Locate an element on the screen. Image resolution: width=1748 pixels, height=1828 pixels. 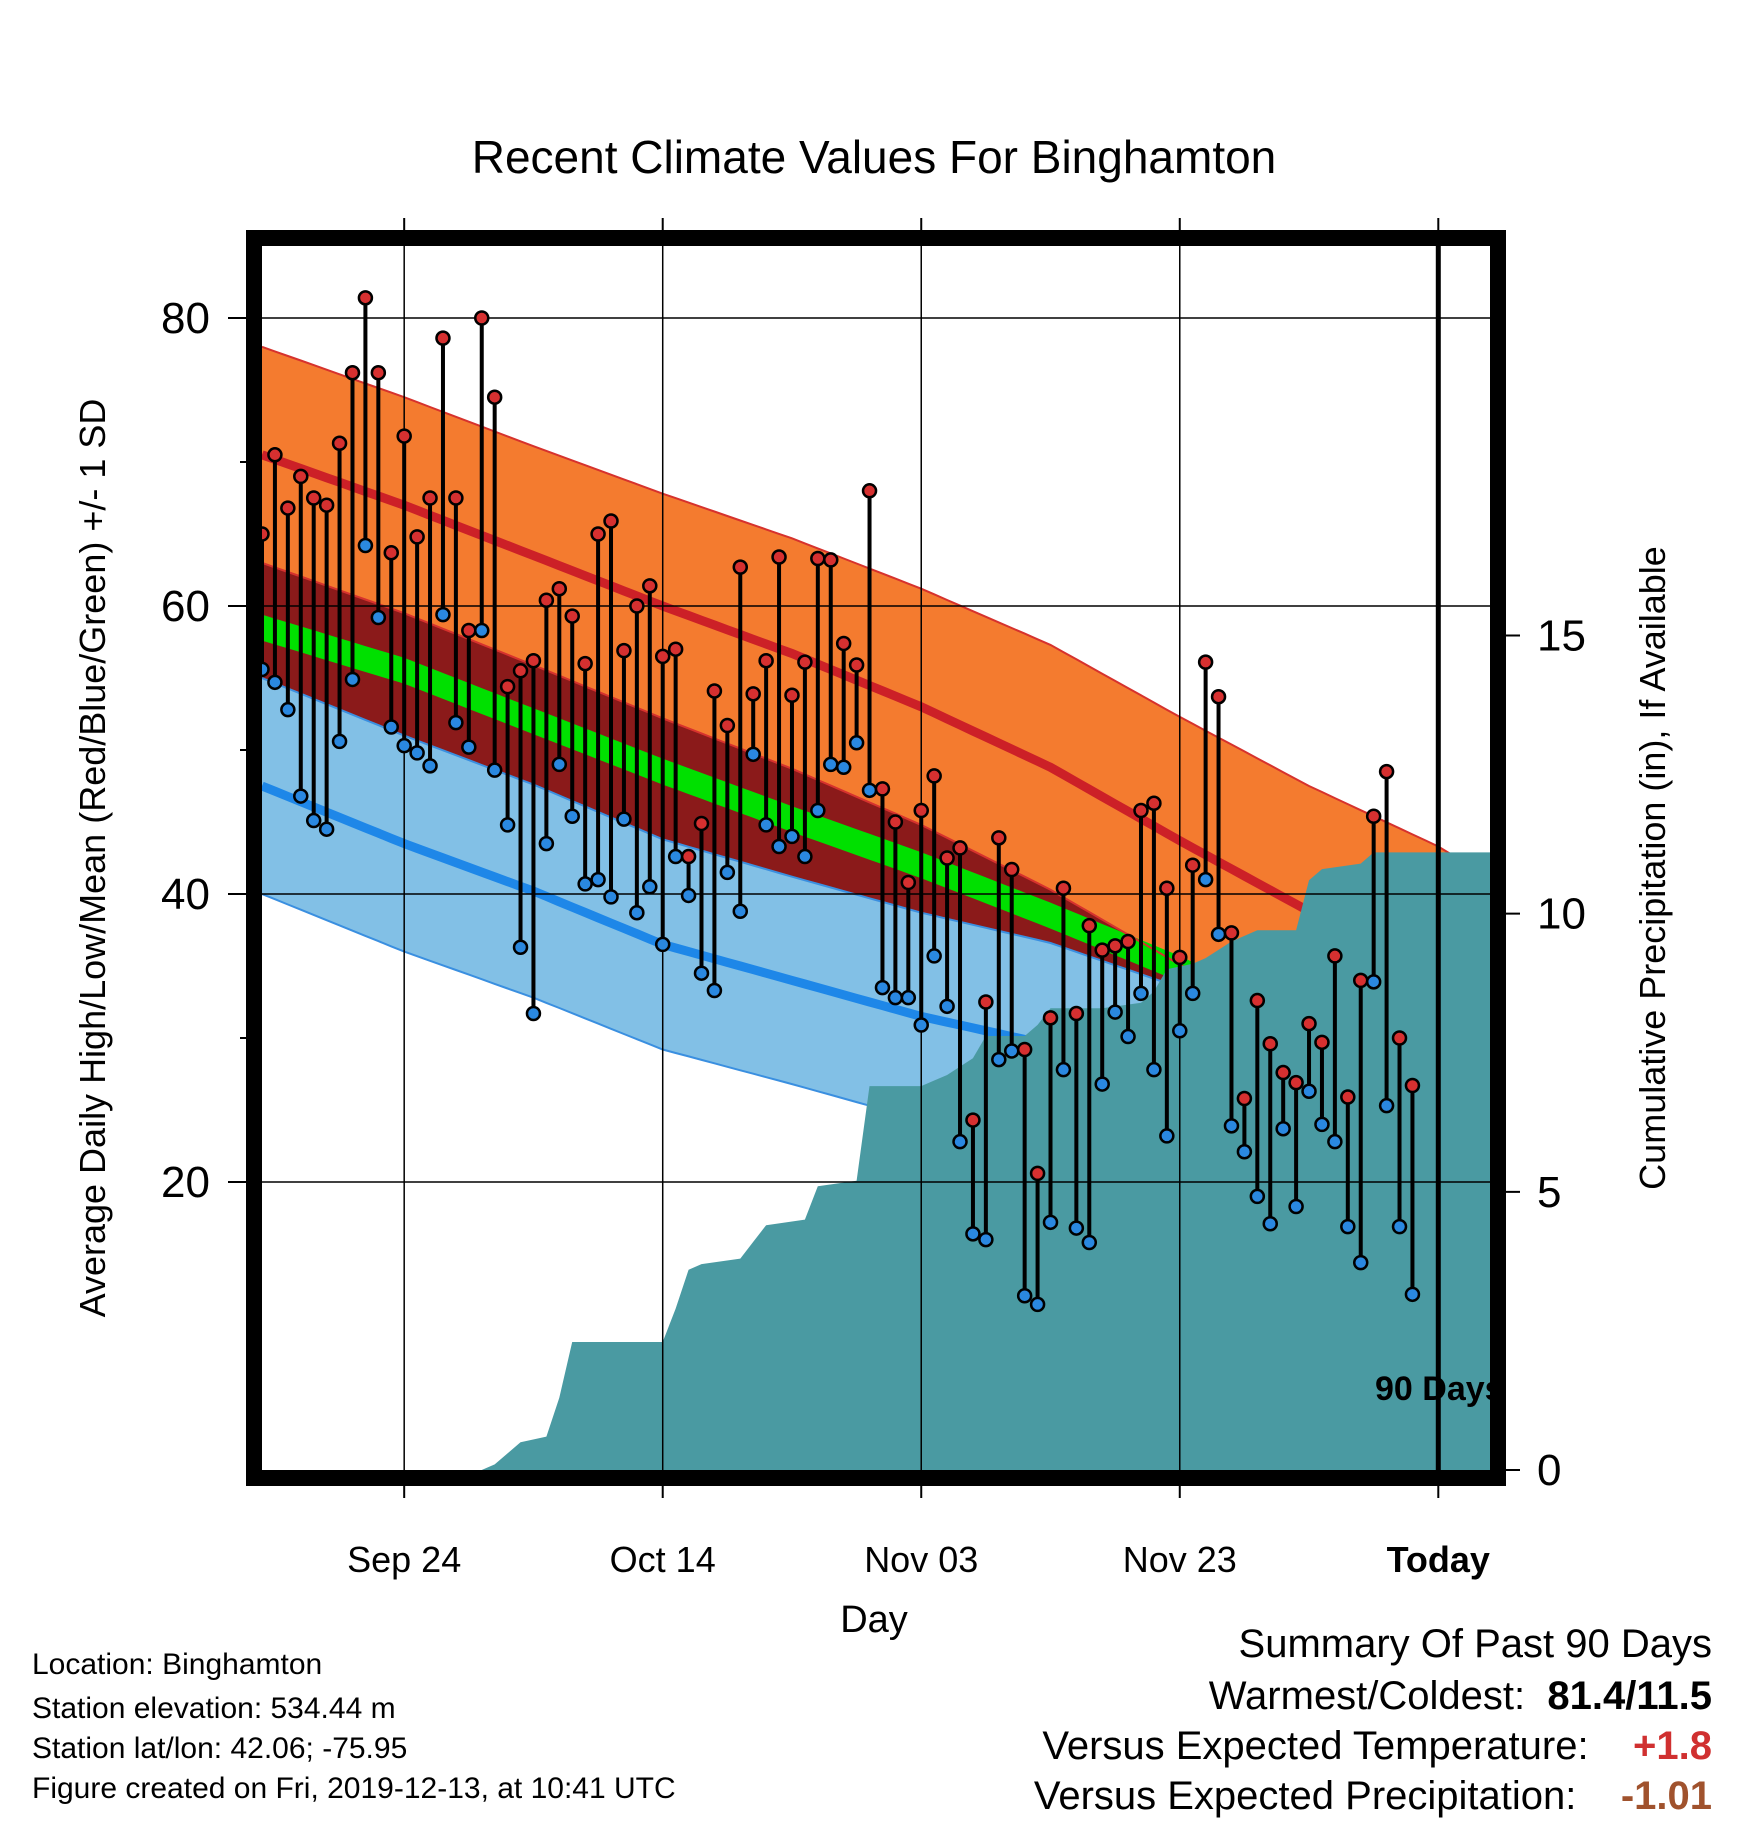
summary-precip-row: Versus Expected Precipitation: -1.01 is located at coordinates (1373, 1796).